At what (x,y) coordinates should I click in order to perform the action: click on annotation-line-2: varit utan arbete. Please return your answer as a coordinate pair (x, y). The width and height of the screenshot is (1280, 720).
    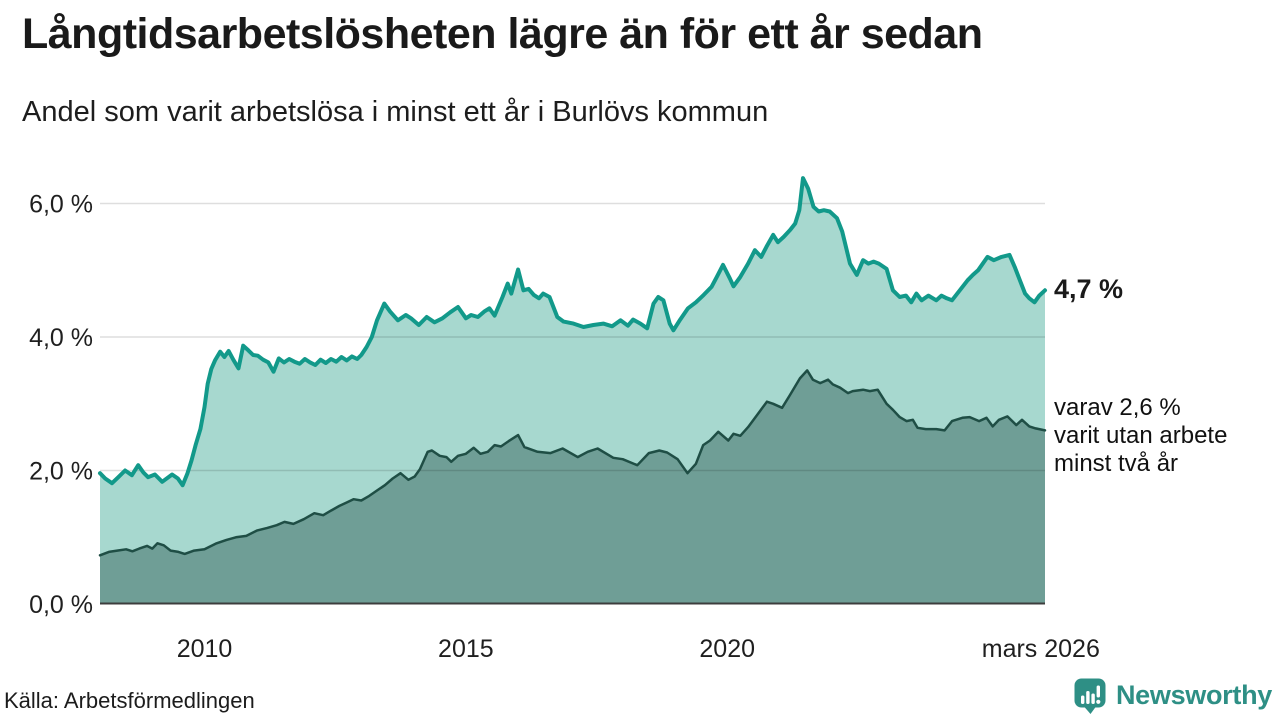
    Looking at the image, I should click on (1141, 435).